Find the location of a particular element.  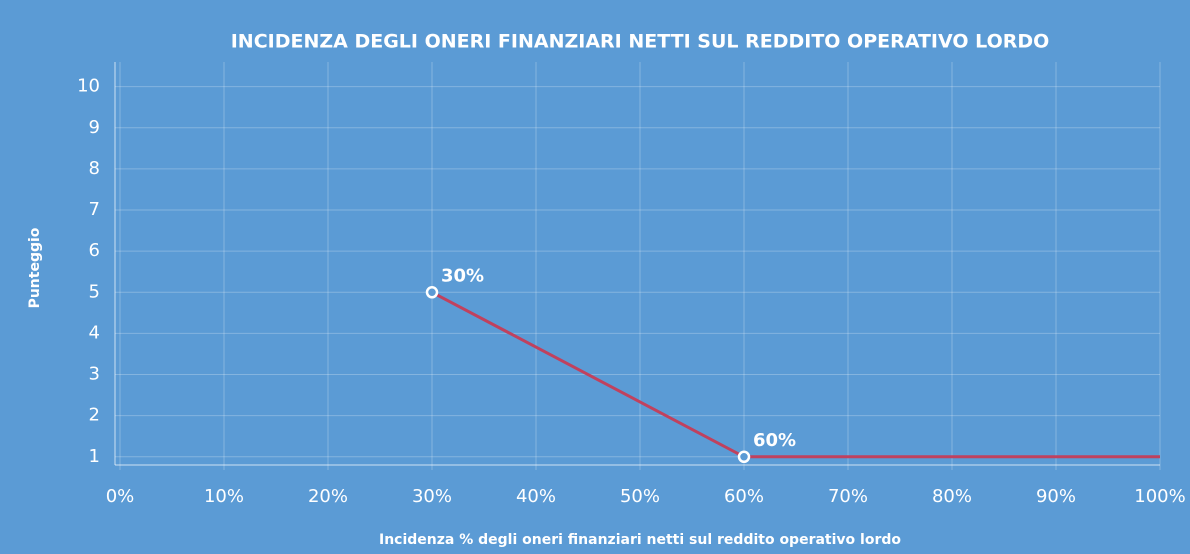

x-tick-label: 100% is located at coordinates (1159, 496).